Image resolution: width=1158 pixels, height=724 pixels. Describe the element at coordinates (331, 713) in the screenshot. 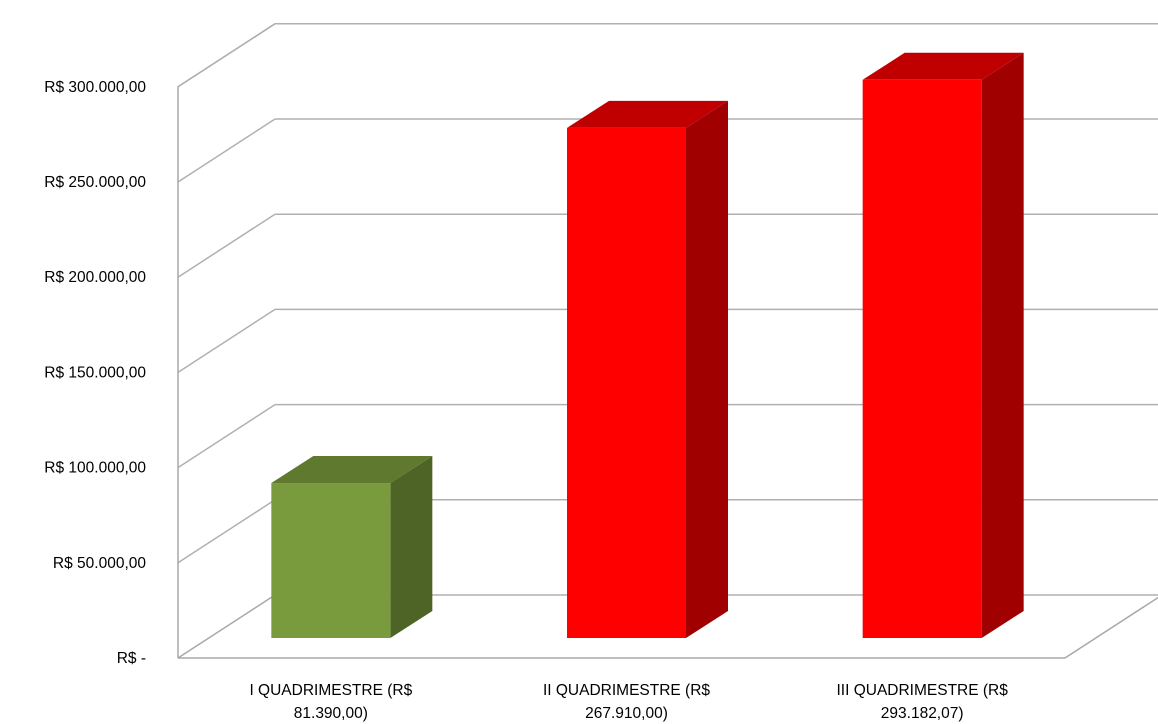

I see `x-category-label-1-line-2: 81.390,00)` at that location.